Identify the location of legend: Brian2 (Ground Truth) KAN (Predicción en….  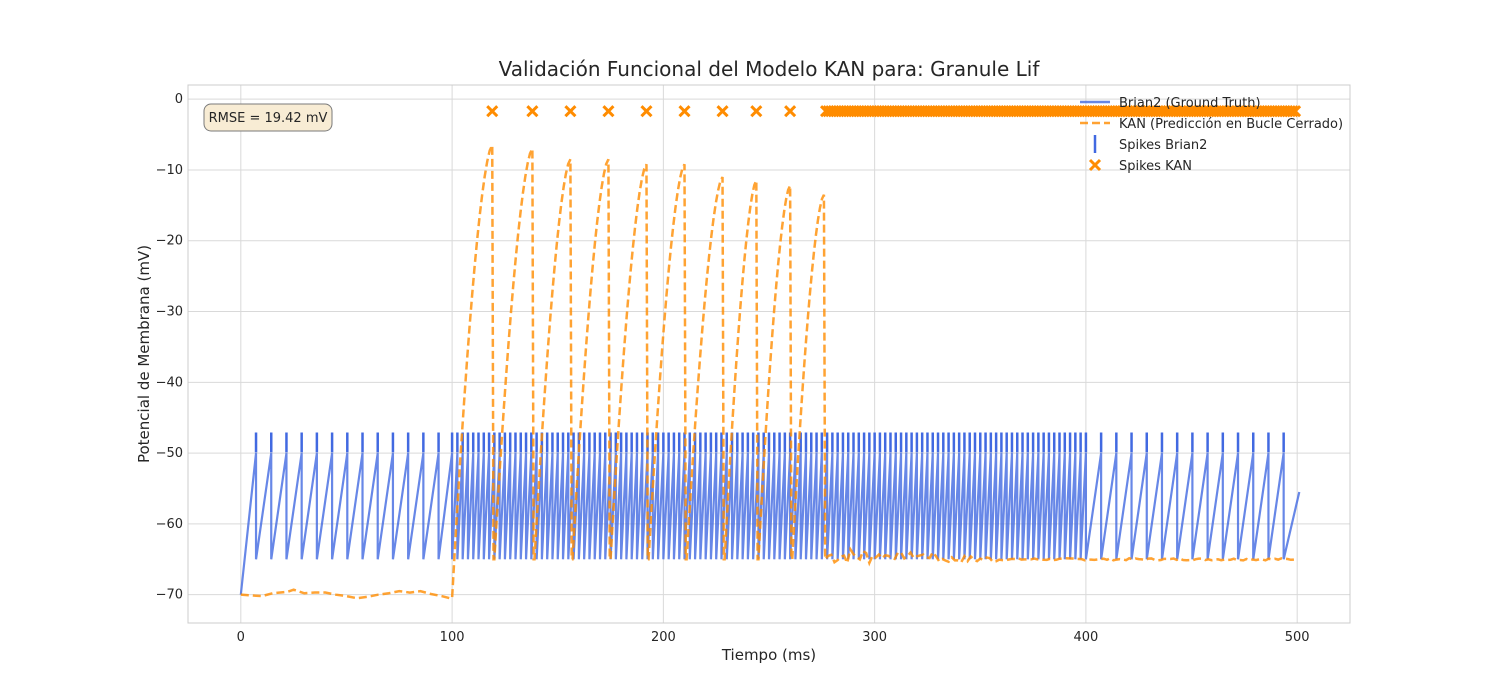
(1211, 135).